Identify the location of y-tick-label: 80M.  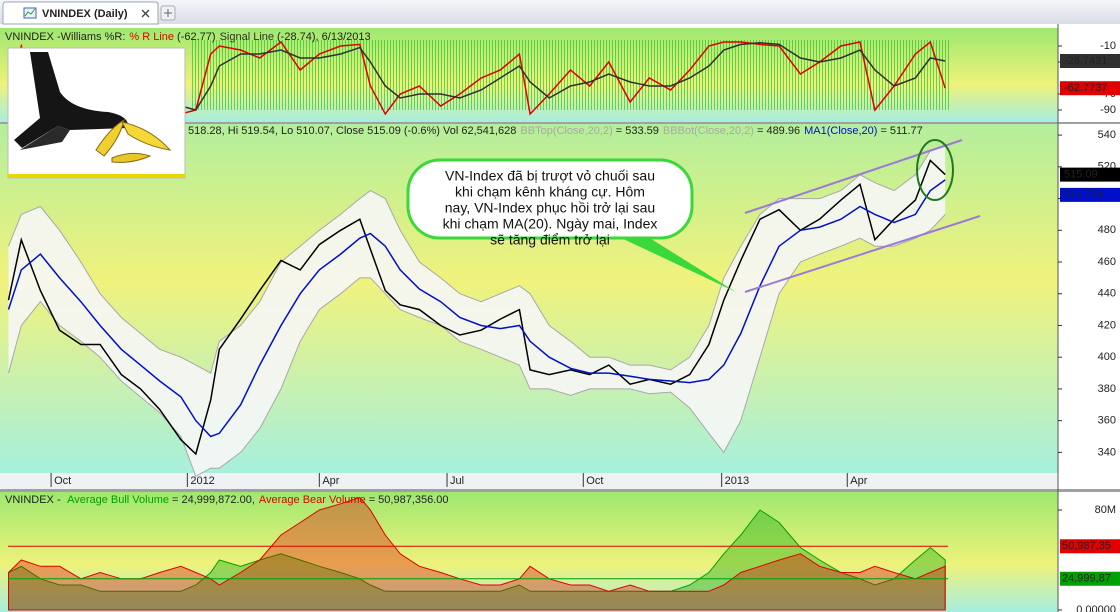
(1105, 510).